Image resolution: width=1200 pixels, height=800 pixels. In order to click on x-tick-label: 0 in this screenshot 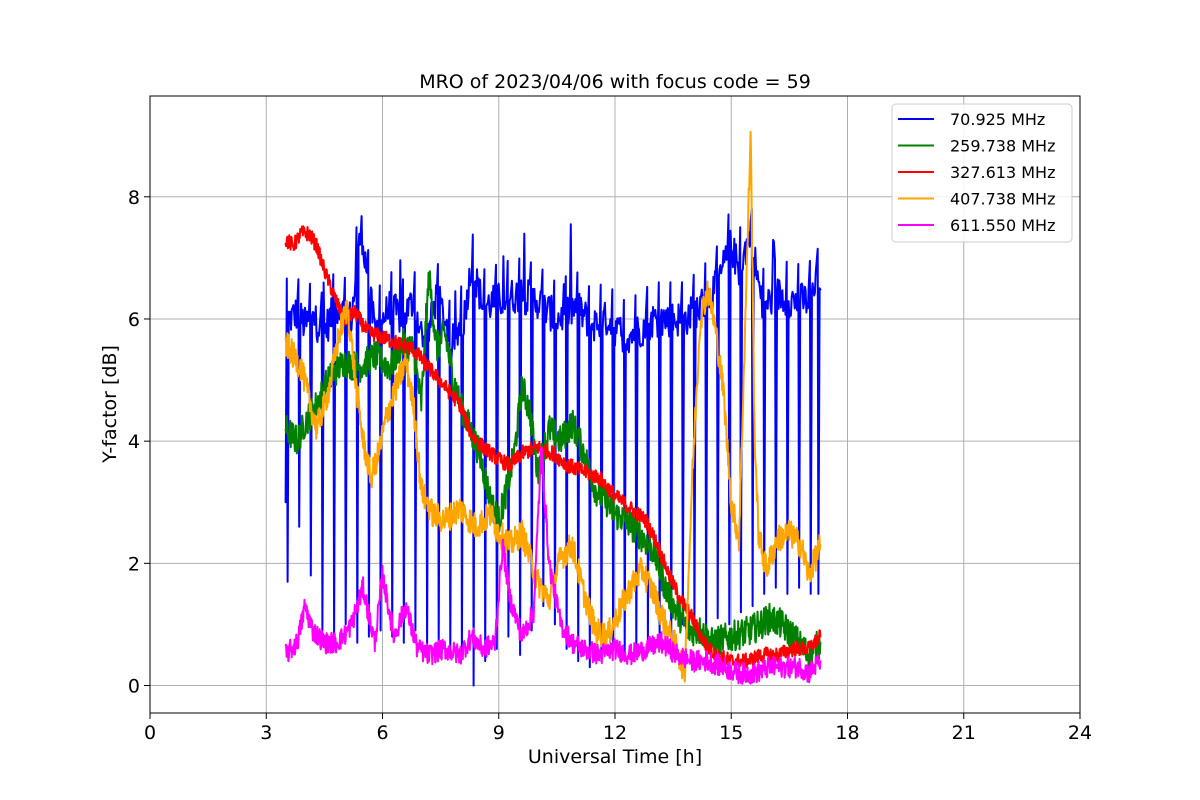, I will do `click(150, 733)`.